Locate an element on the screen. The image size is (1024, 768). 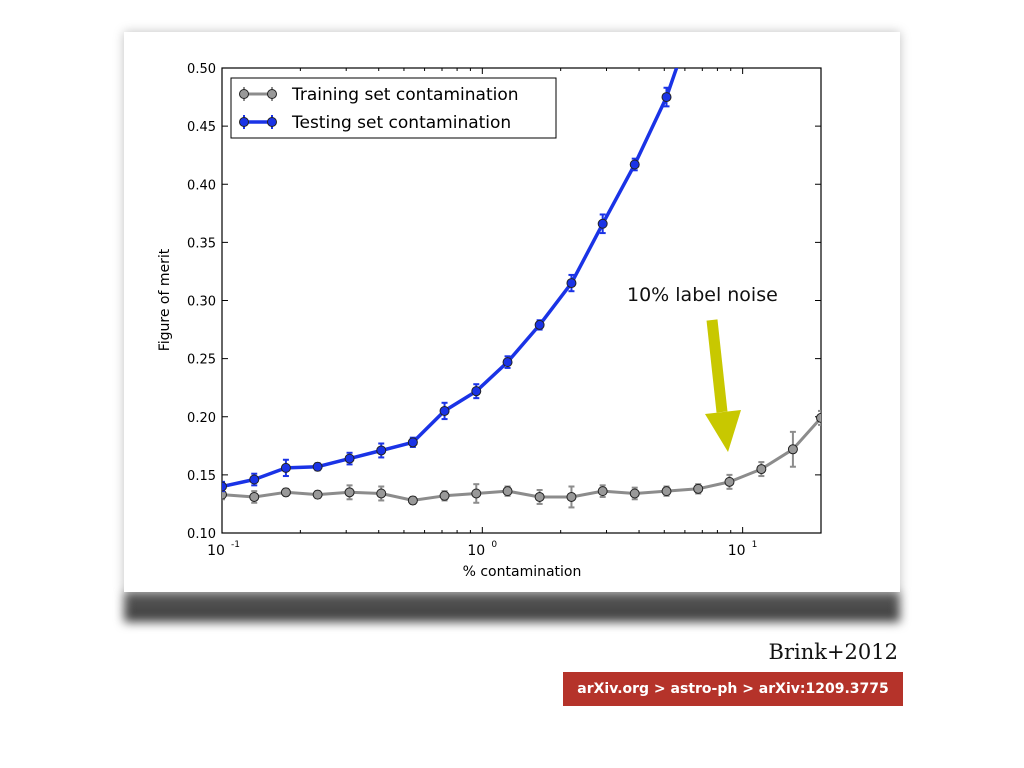
series-training is located at coordinates (521, 459).